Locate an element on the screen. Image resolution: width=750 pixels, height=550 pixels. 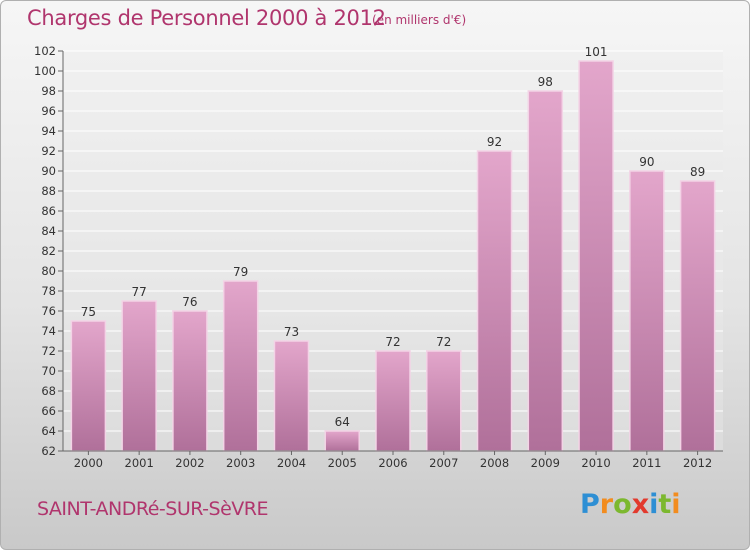
data-label-2001: 77 is located at coordinates (139, 292).